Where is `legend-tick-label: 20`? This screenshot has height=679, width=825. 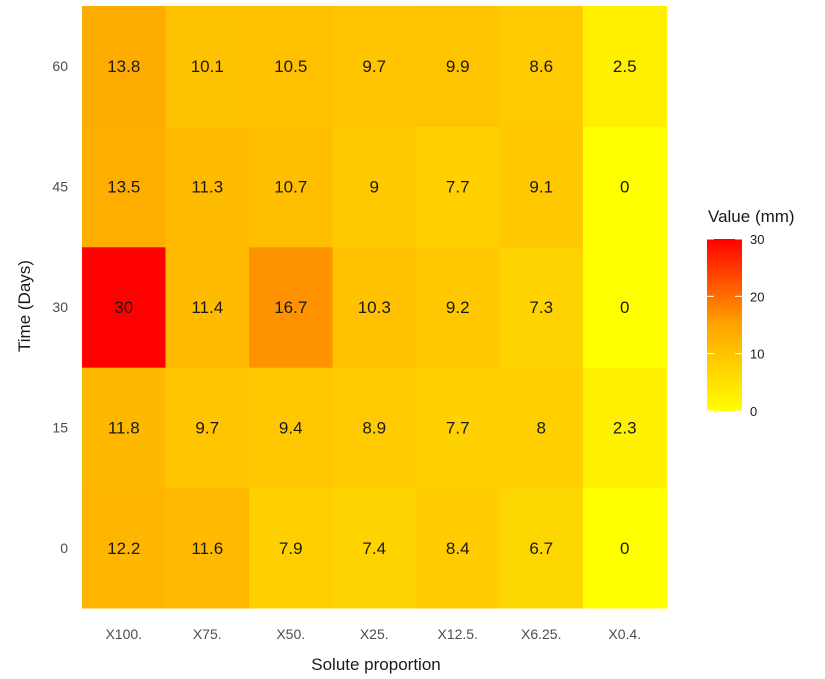
legend-tick-label: 20 is located at coordinates (757, 296).